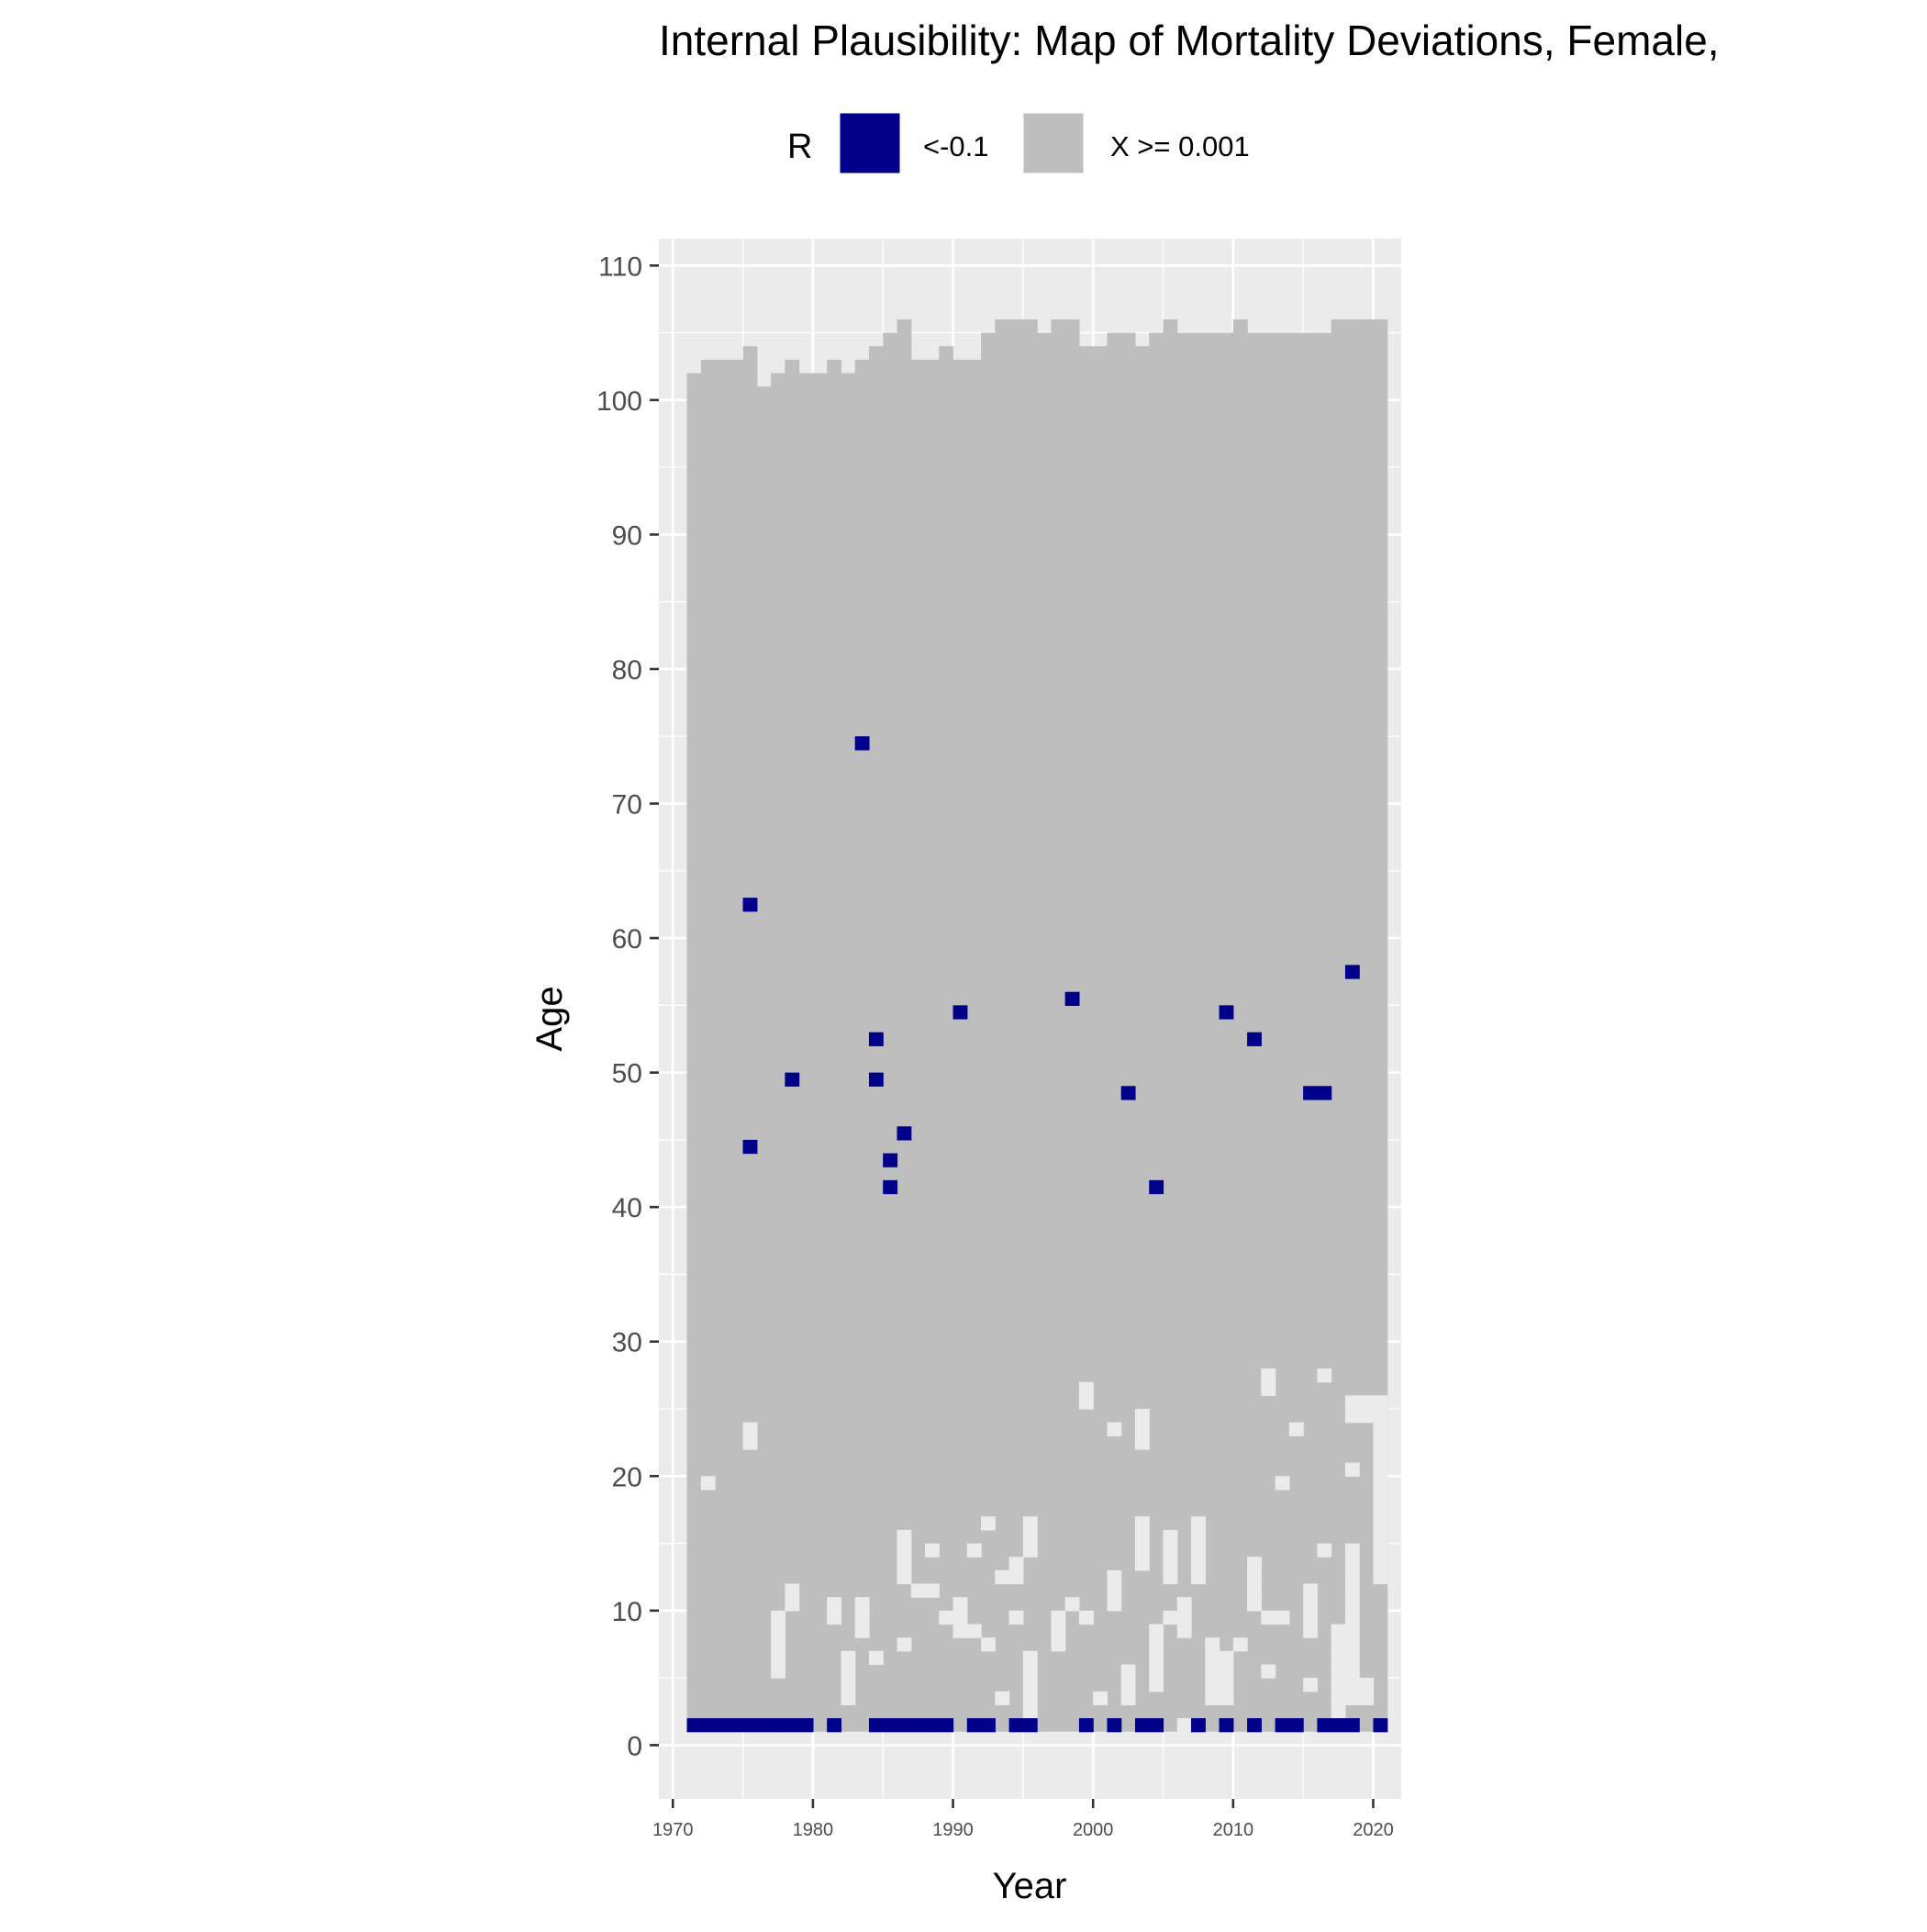  I want to click on legend-swatch-deviation, so click(870, 143).